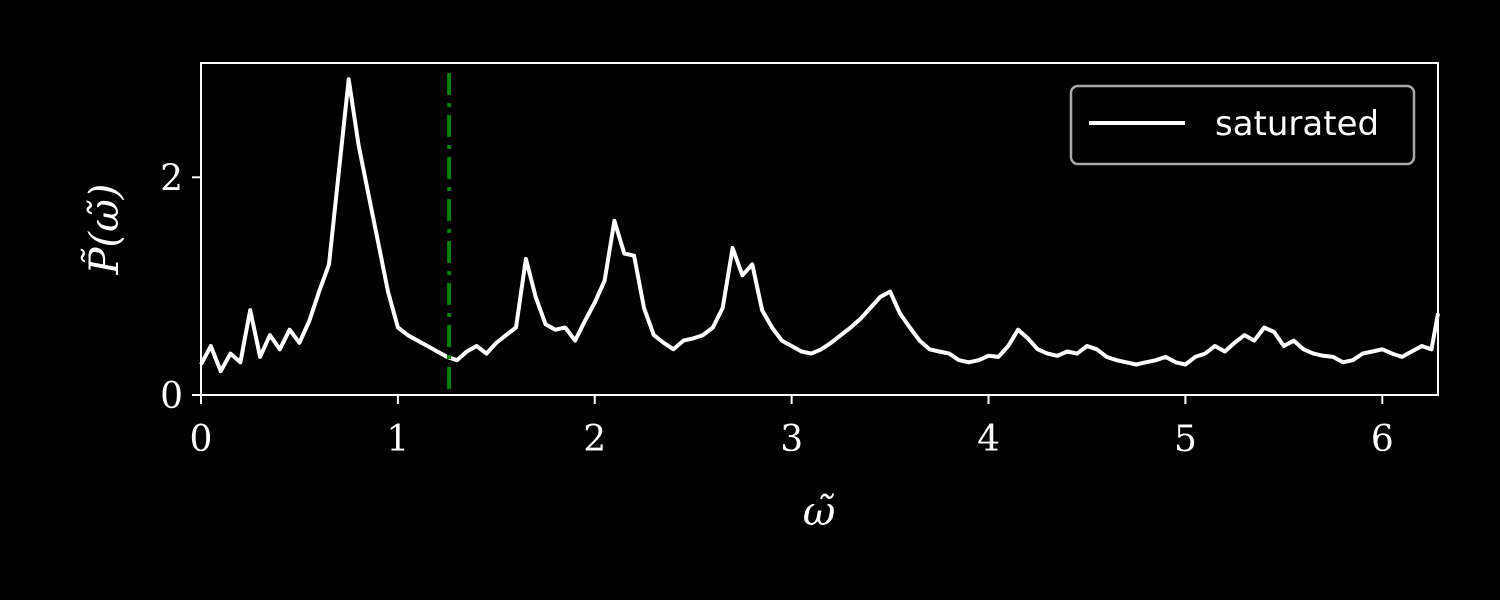 This screenshot has height=600, width=1500. What do you see at coordinates (104, 230) in the screenshot?
I see `y-axis-label: P̃(ω̃)` at bounding box center [104, 230].